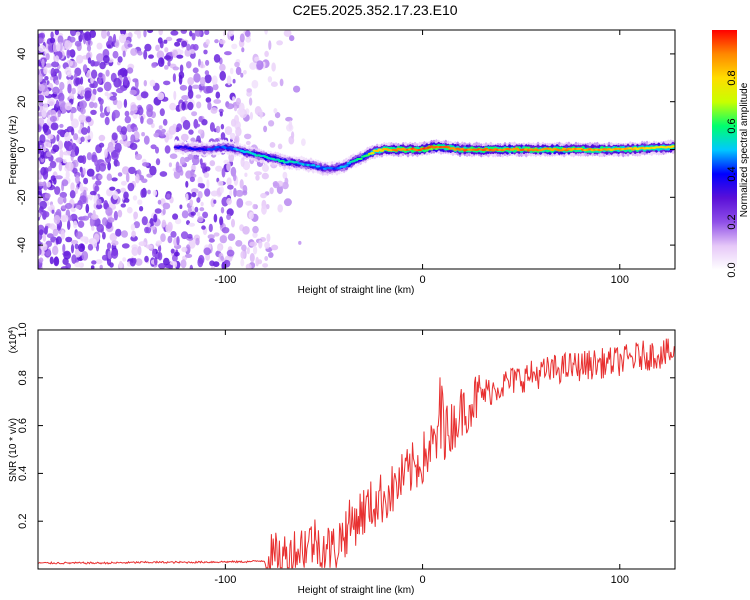 The image size is (750, 600). What do you see at coordinates (23, 521) in the screenshot?
I see `y-tick-label: 0.2` at bounding box center [23, 521].